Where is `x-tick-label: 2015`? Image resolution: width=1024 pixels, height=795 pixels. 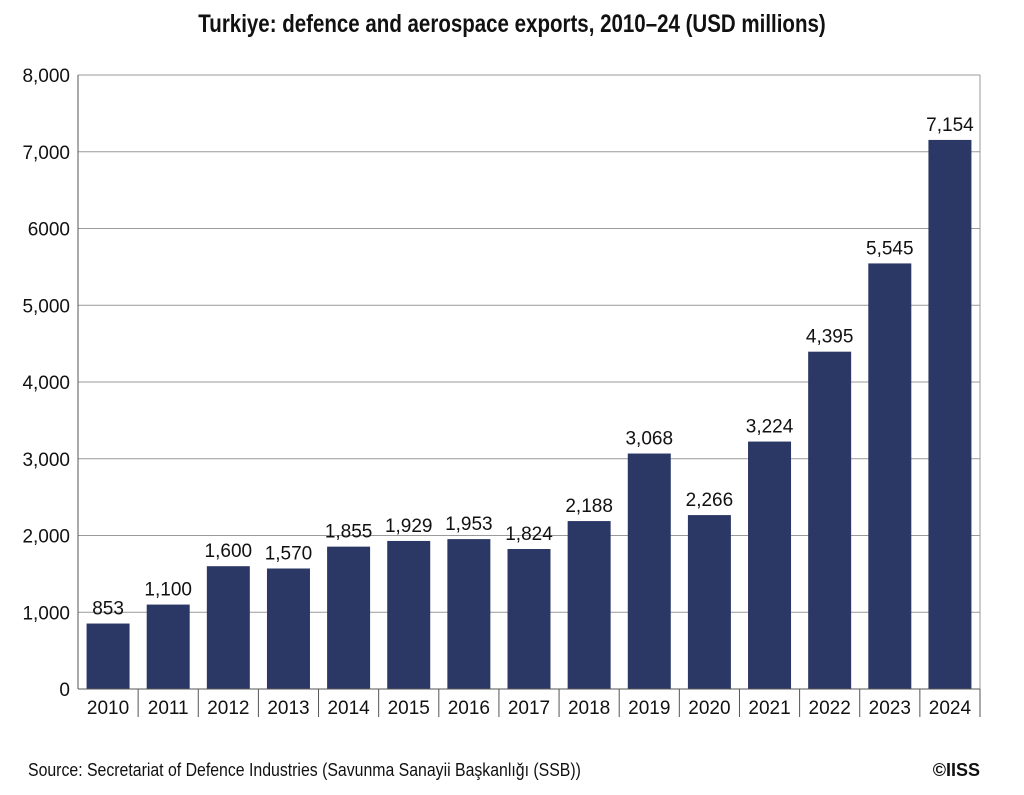
x-tick-label: 2015 is located at coordinates (409, 708).